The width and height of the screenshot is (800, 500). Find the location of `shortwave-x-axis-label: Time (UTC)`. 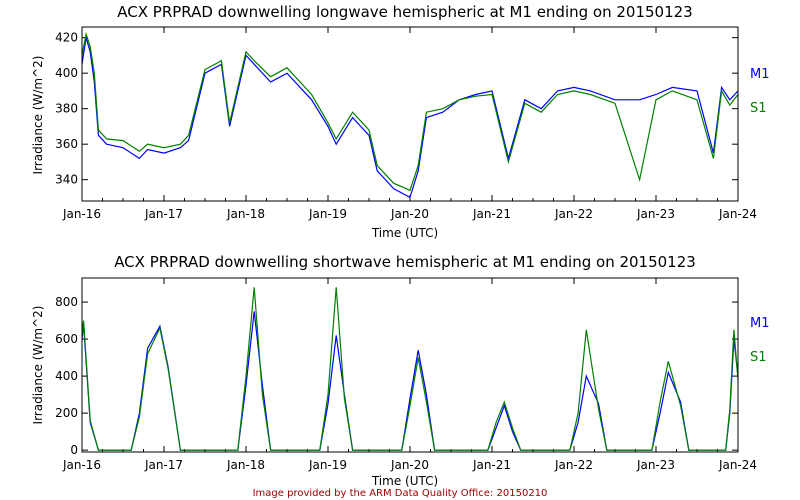

shortwave-x-axis-label: Time (UTC) is located at coordinates (404, 481).